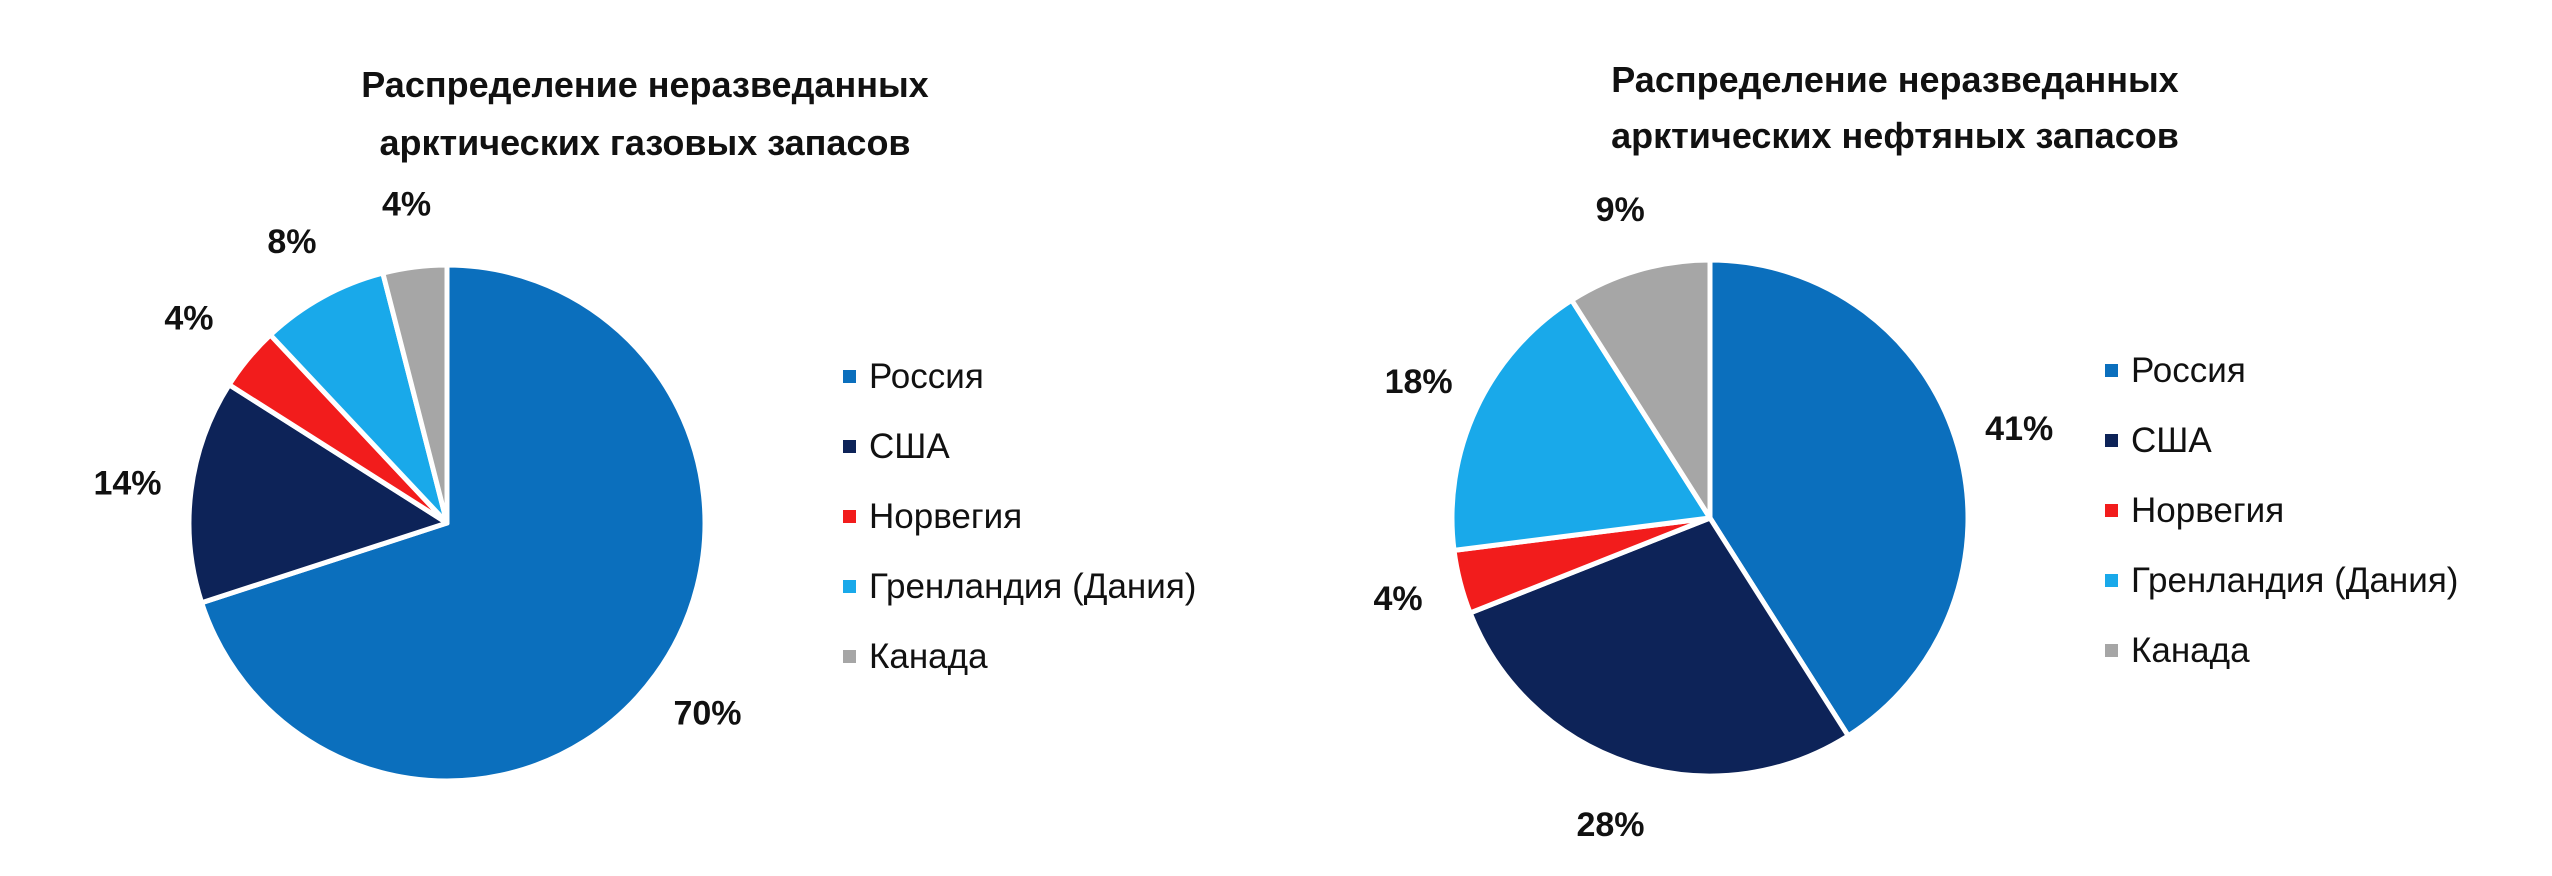 The image size is (2552, 876). What do you see at coordinates (1610, 825) in the screenshot?
I see `data-label: 28%` at bounding box center [1610, 825].